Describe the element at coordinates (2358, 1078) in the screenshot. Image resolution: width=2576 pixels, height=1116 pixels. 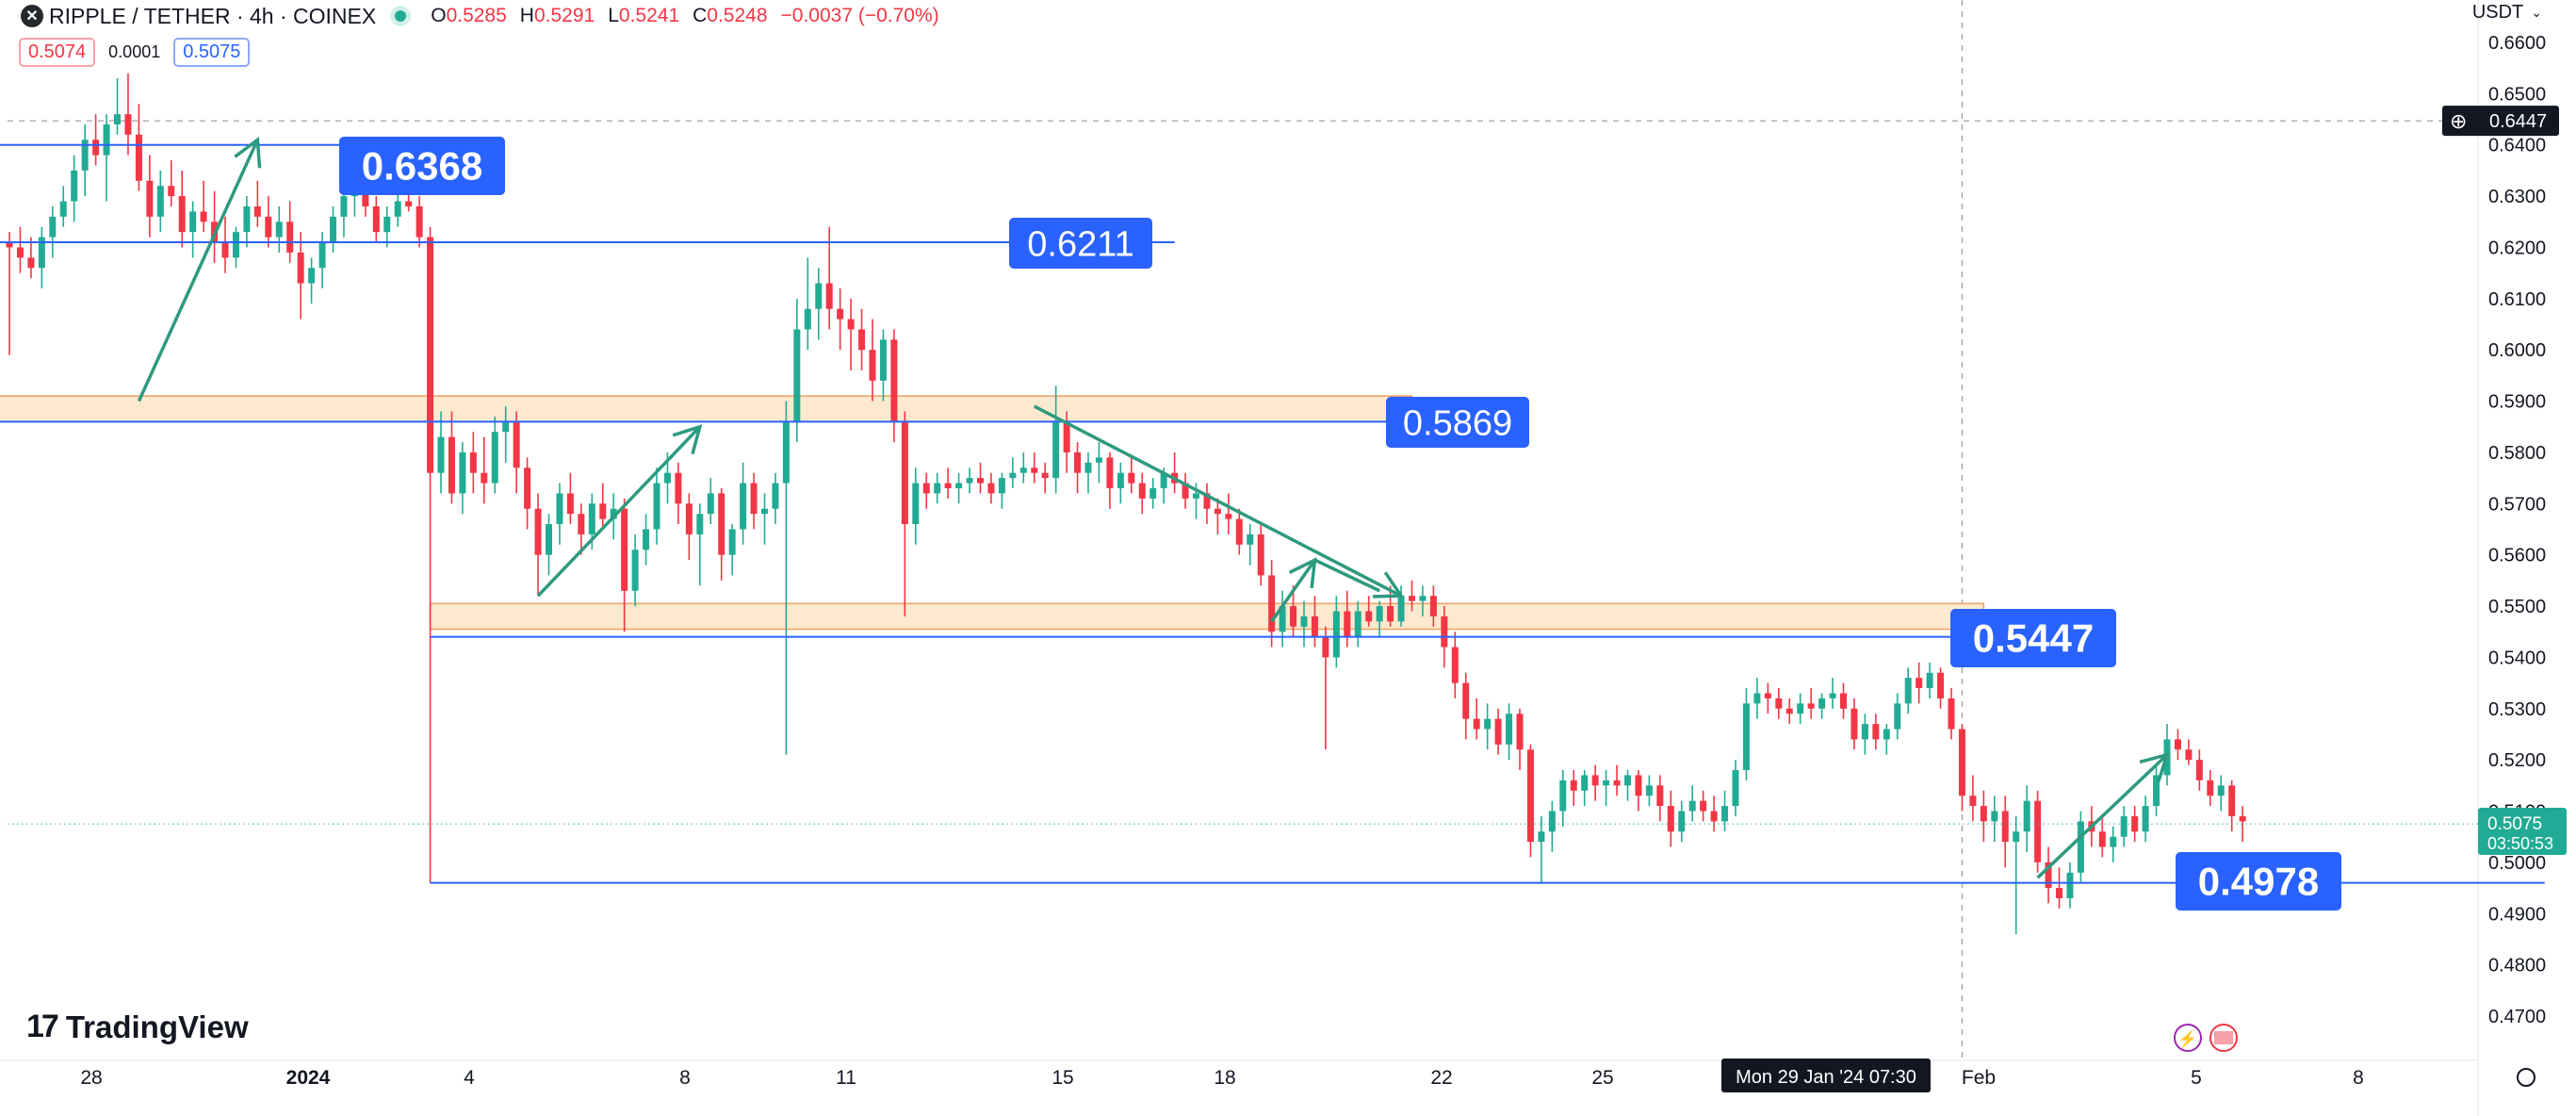
I see `time-axis-tick: 8` at that location.